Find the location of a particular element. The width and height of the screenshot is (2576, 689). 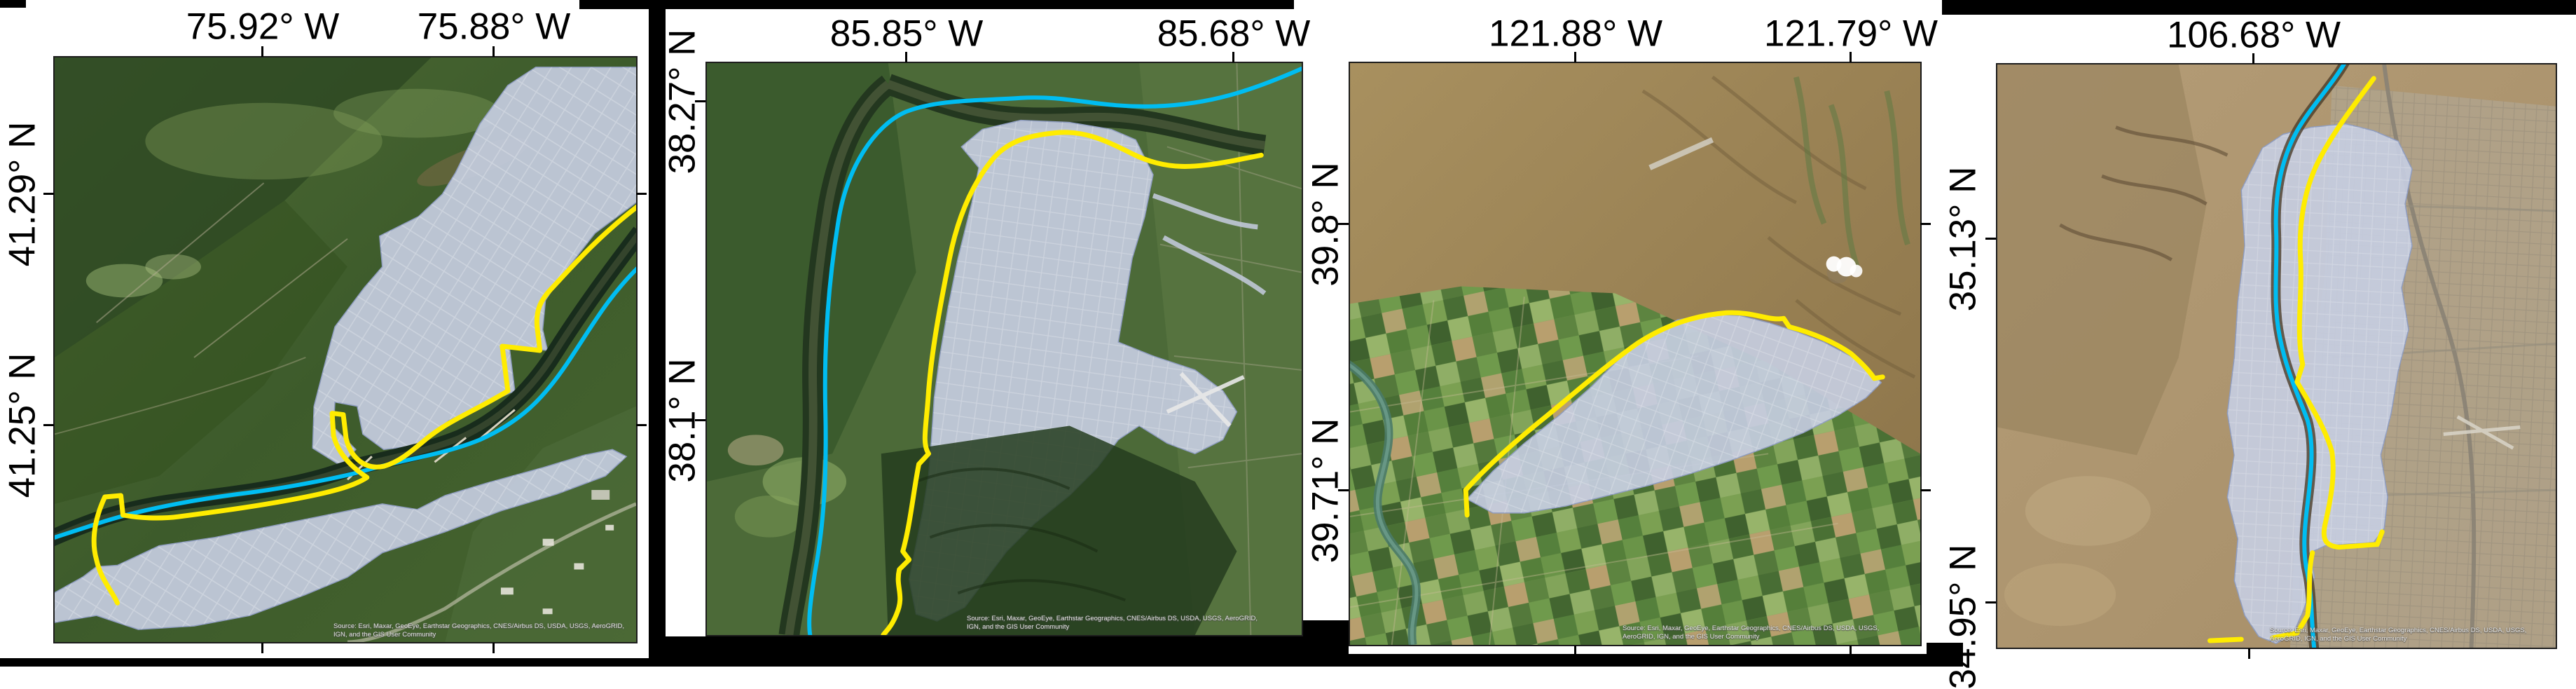

x-axis-label: 121.79° W is located at coordinates (1850, 34).